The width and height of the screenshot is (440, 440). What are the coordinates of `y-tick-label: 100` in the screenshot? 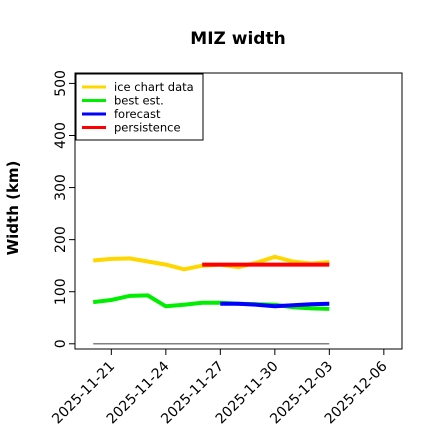 It's located at (61, 291).